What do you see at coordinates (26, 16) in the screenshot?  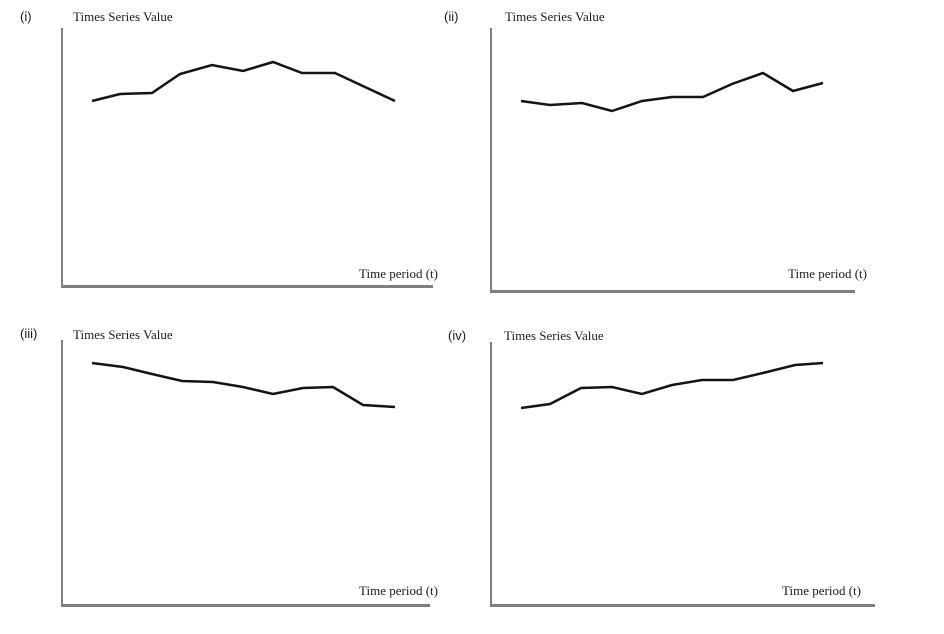 I see `chart-label-i: (i)` at bounding box center [26, 16].